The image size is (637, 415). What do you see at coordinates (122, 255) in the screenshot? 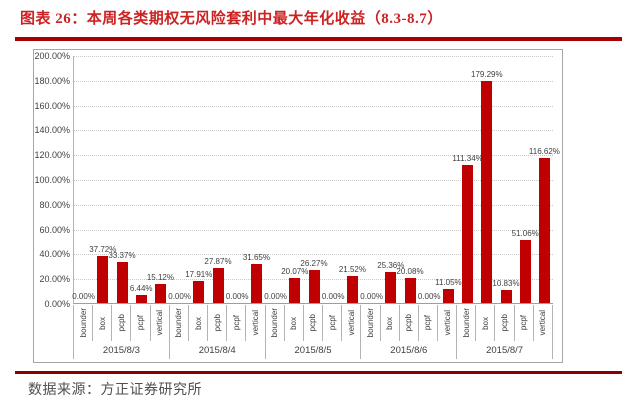
I see `bar-value-label: 33.37%` at bounding box center [122, 255].